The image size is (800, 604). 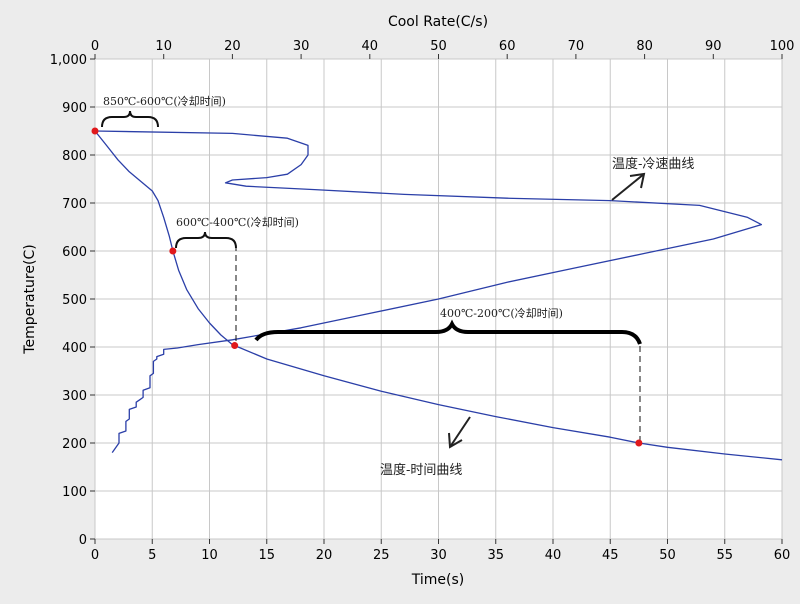 I want to click on x2-tick-label: 90, so click(x=713, y=46).